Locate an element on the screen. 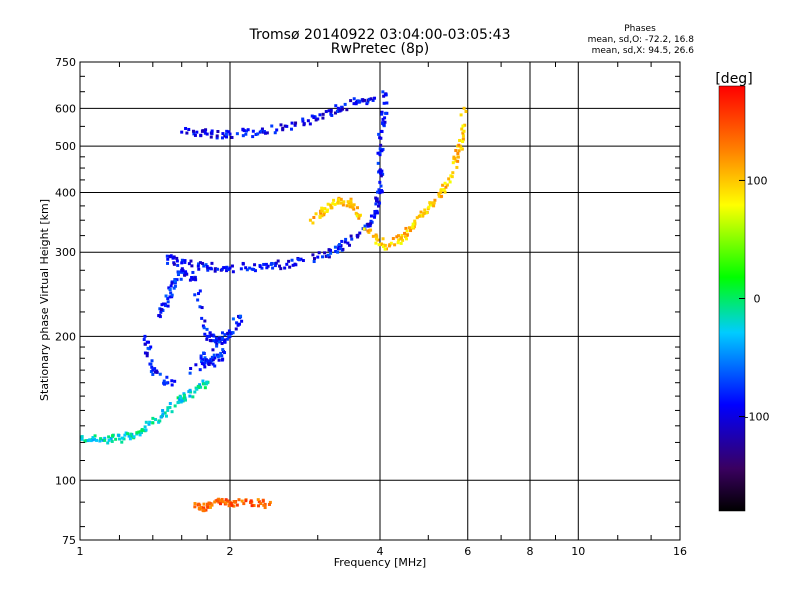 The height and width of the screenshot is (600, 800). x-tick-label: 2 is located at coordinates (230, 551).